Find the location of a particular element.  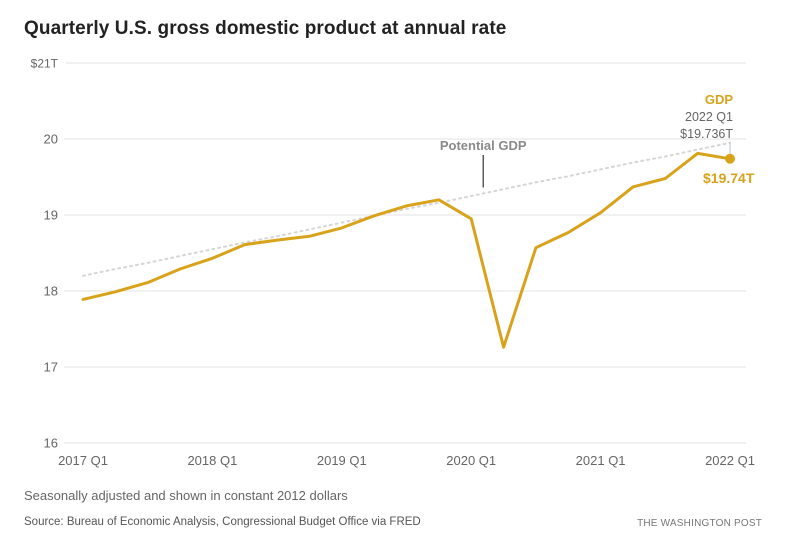

y-tick-label: 16 is located at coordinates (51, 443).